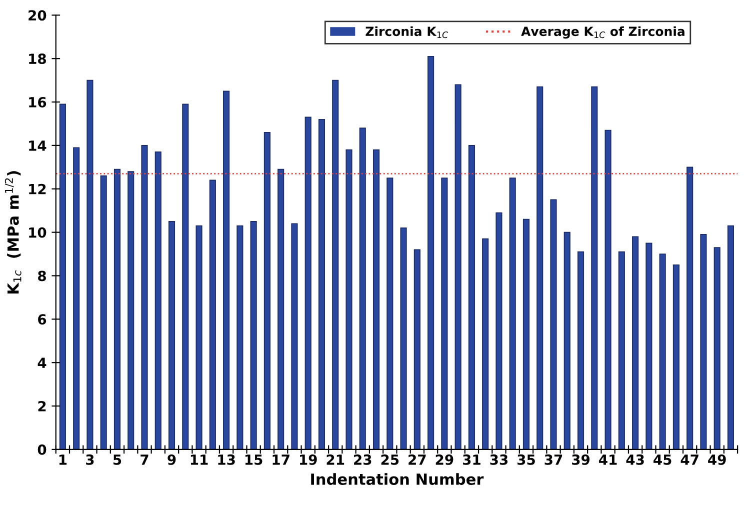  What do you see at coordinates (397, 479) in the screenshot?
I see `x-axis-title: Indentation Number` at bounding box center [397, 479].